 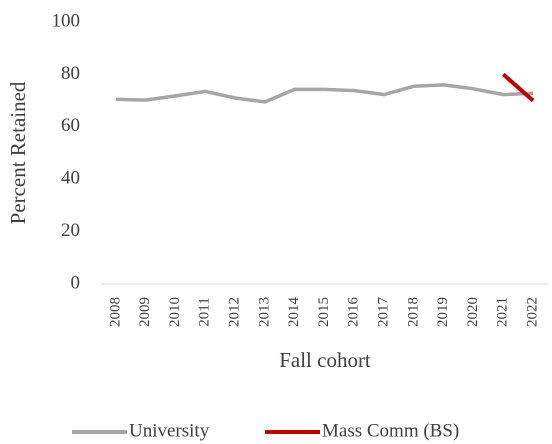 I want to click on y-tick-label: 20, so click(x=70, y=230).